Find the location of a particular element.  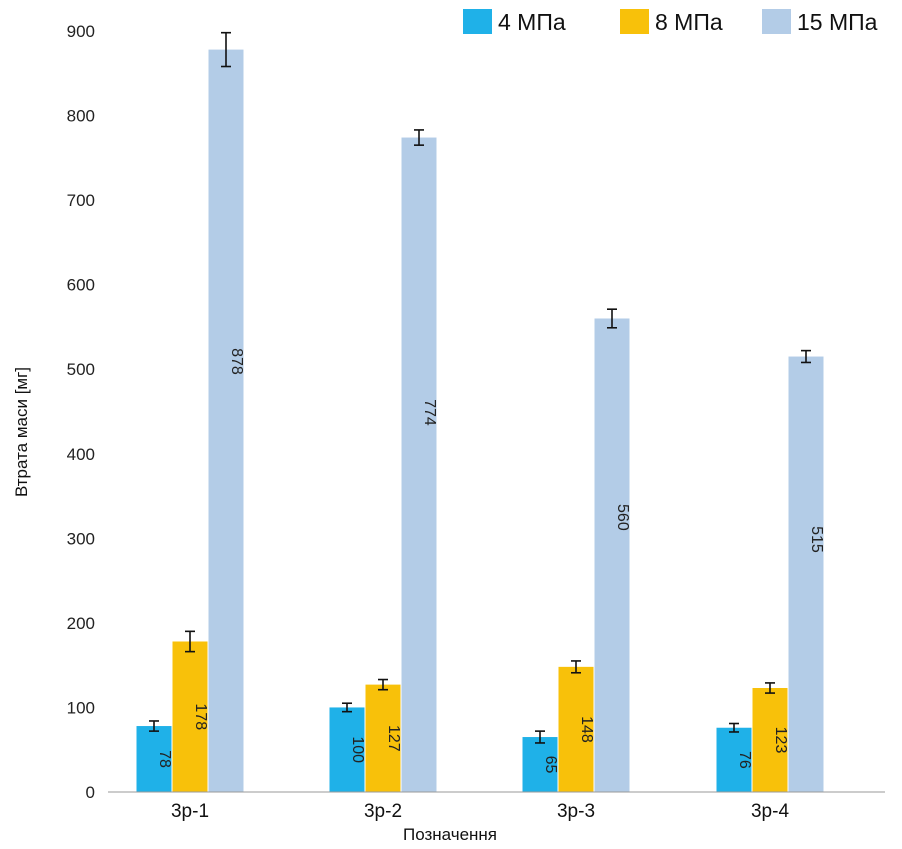

y-tick-label: 200 is located at coordinates (81, 623).